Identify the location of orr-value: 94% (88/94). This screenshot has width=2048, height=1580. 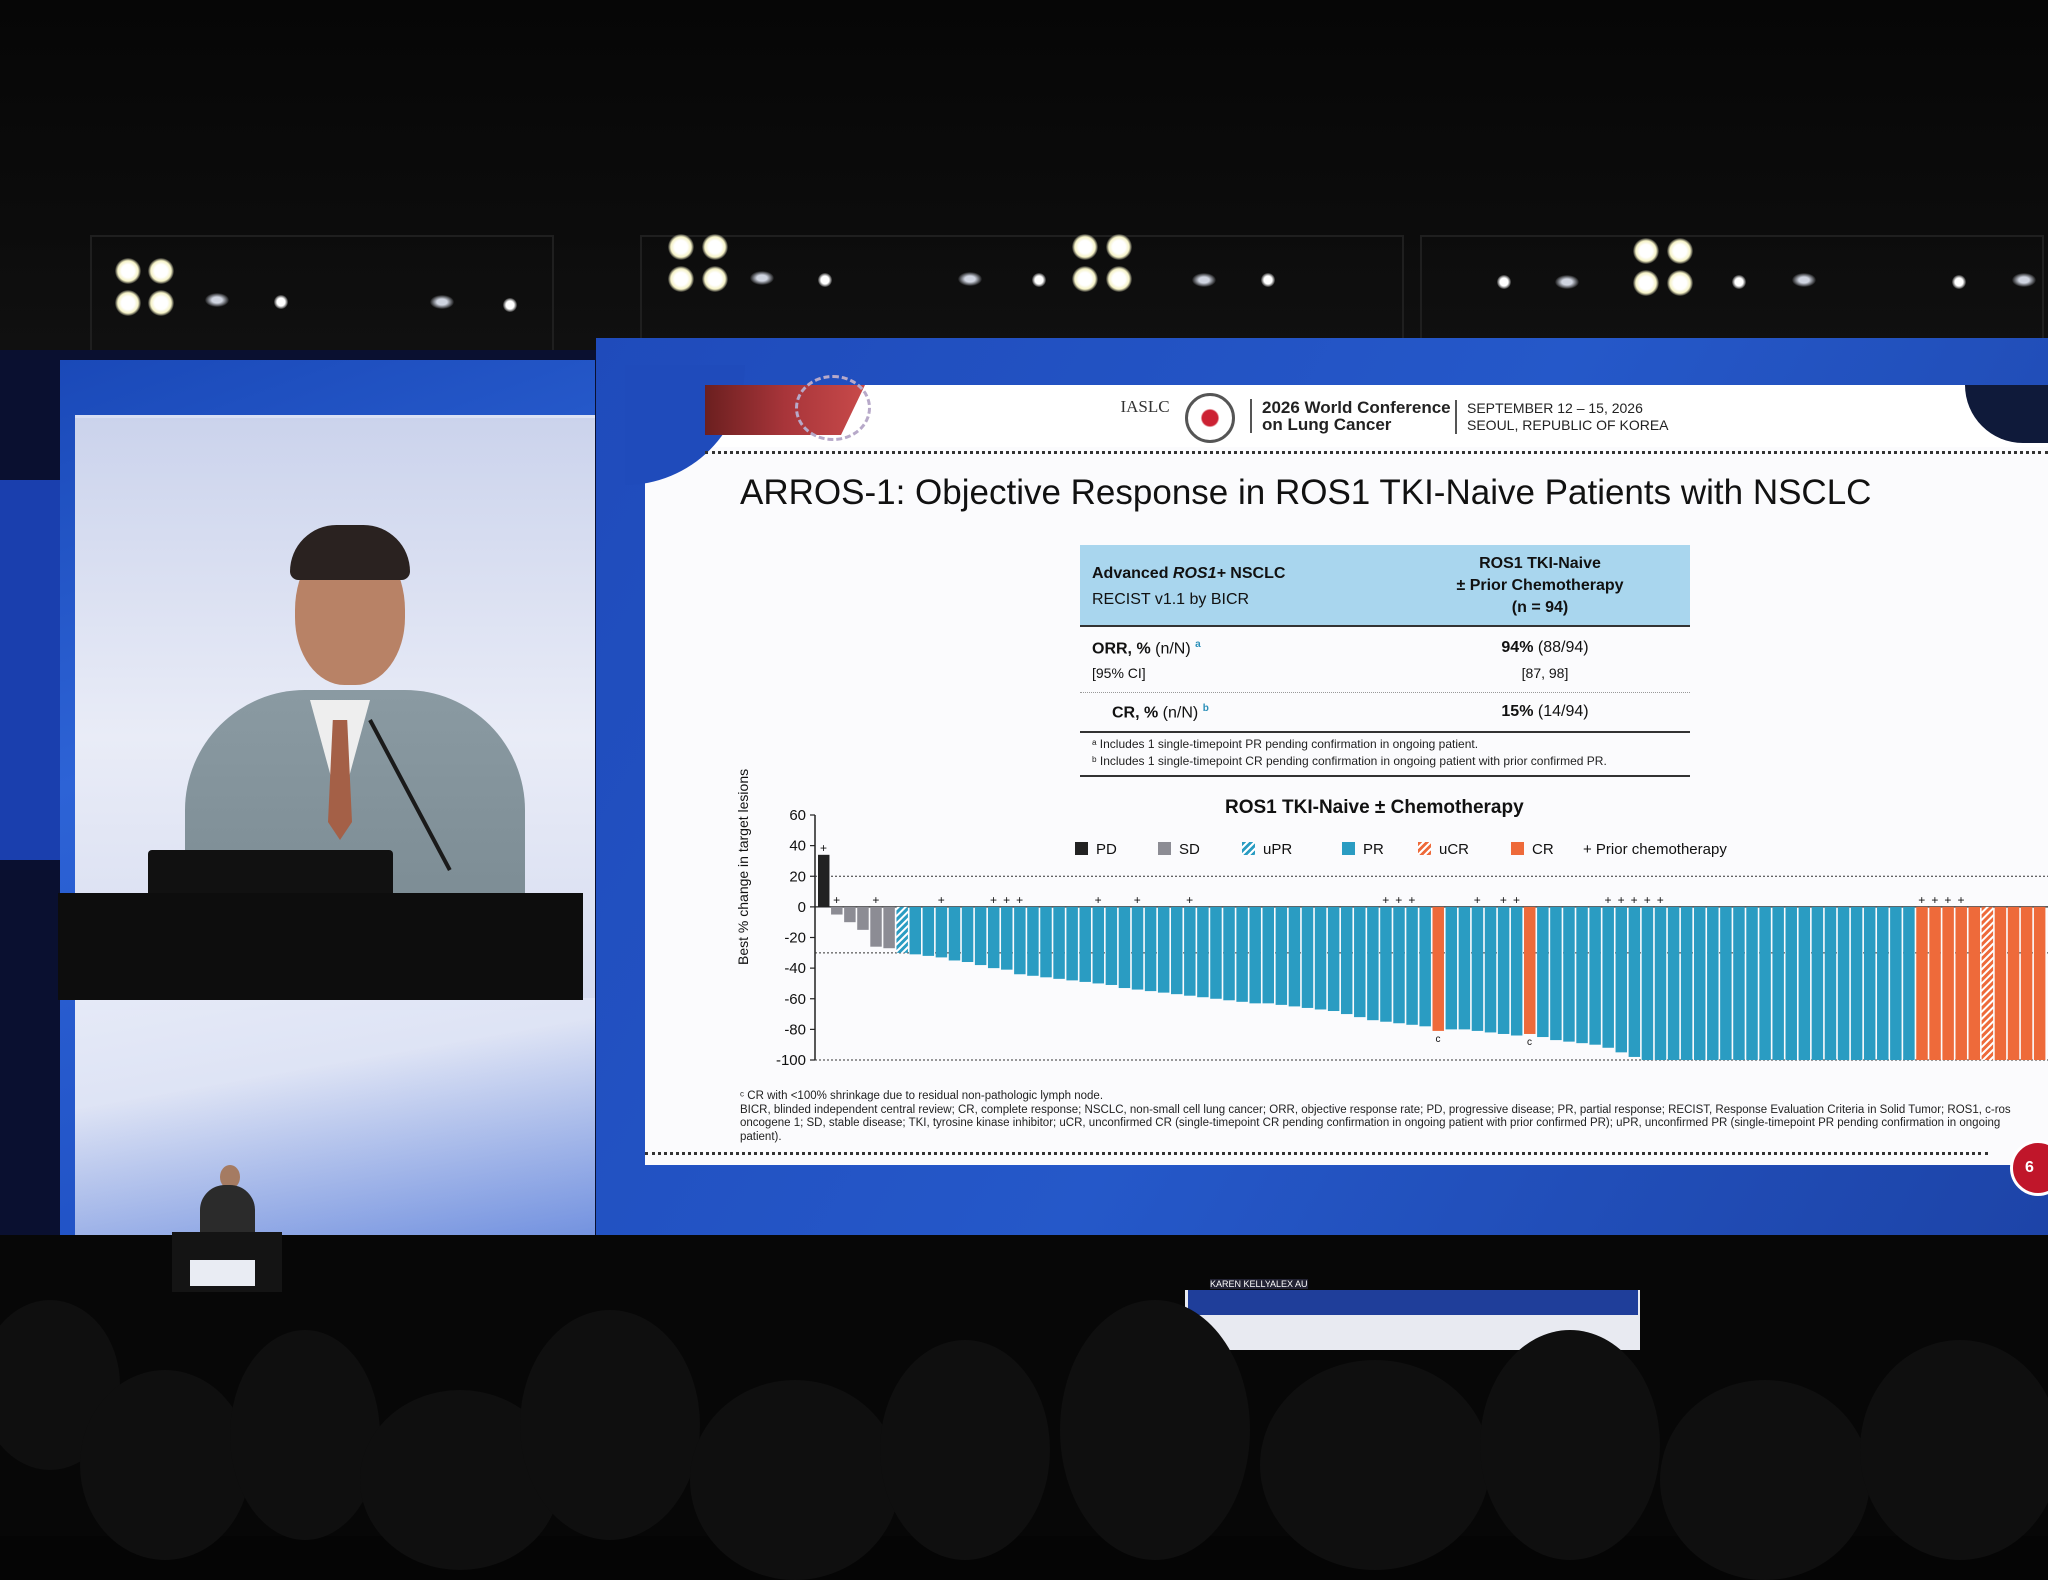
(1545, 648).